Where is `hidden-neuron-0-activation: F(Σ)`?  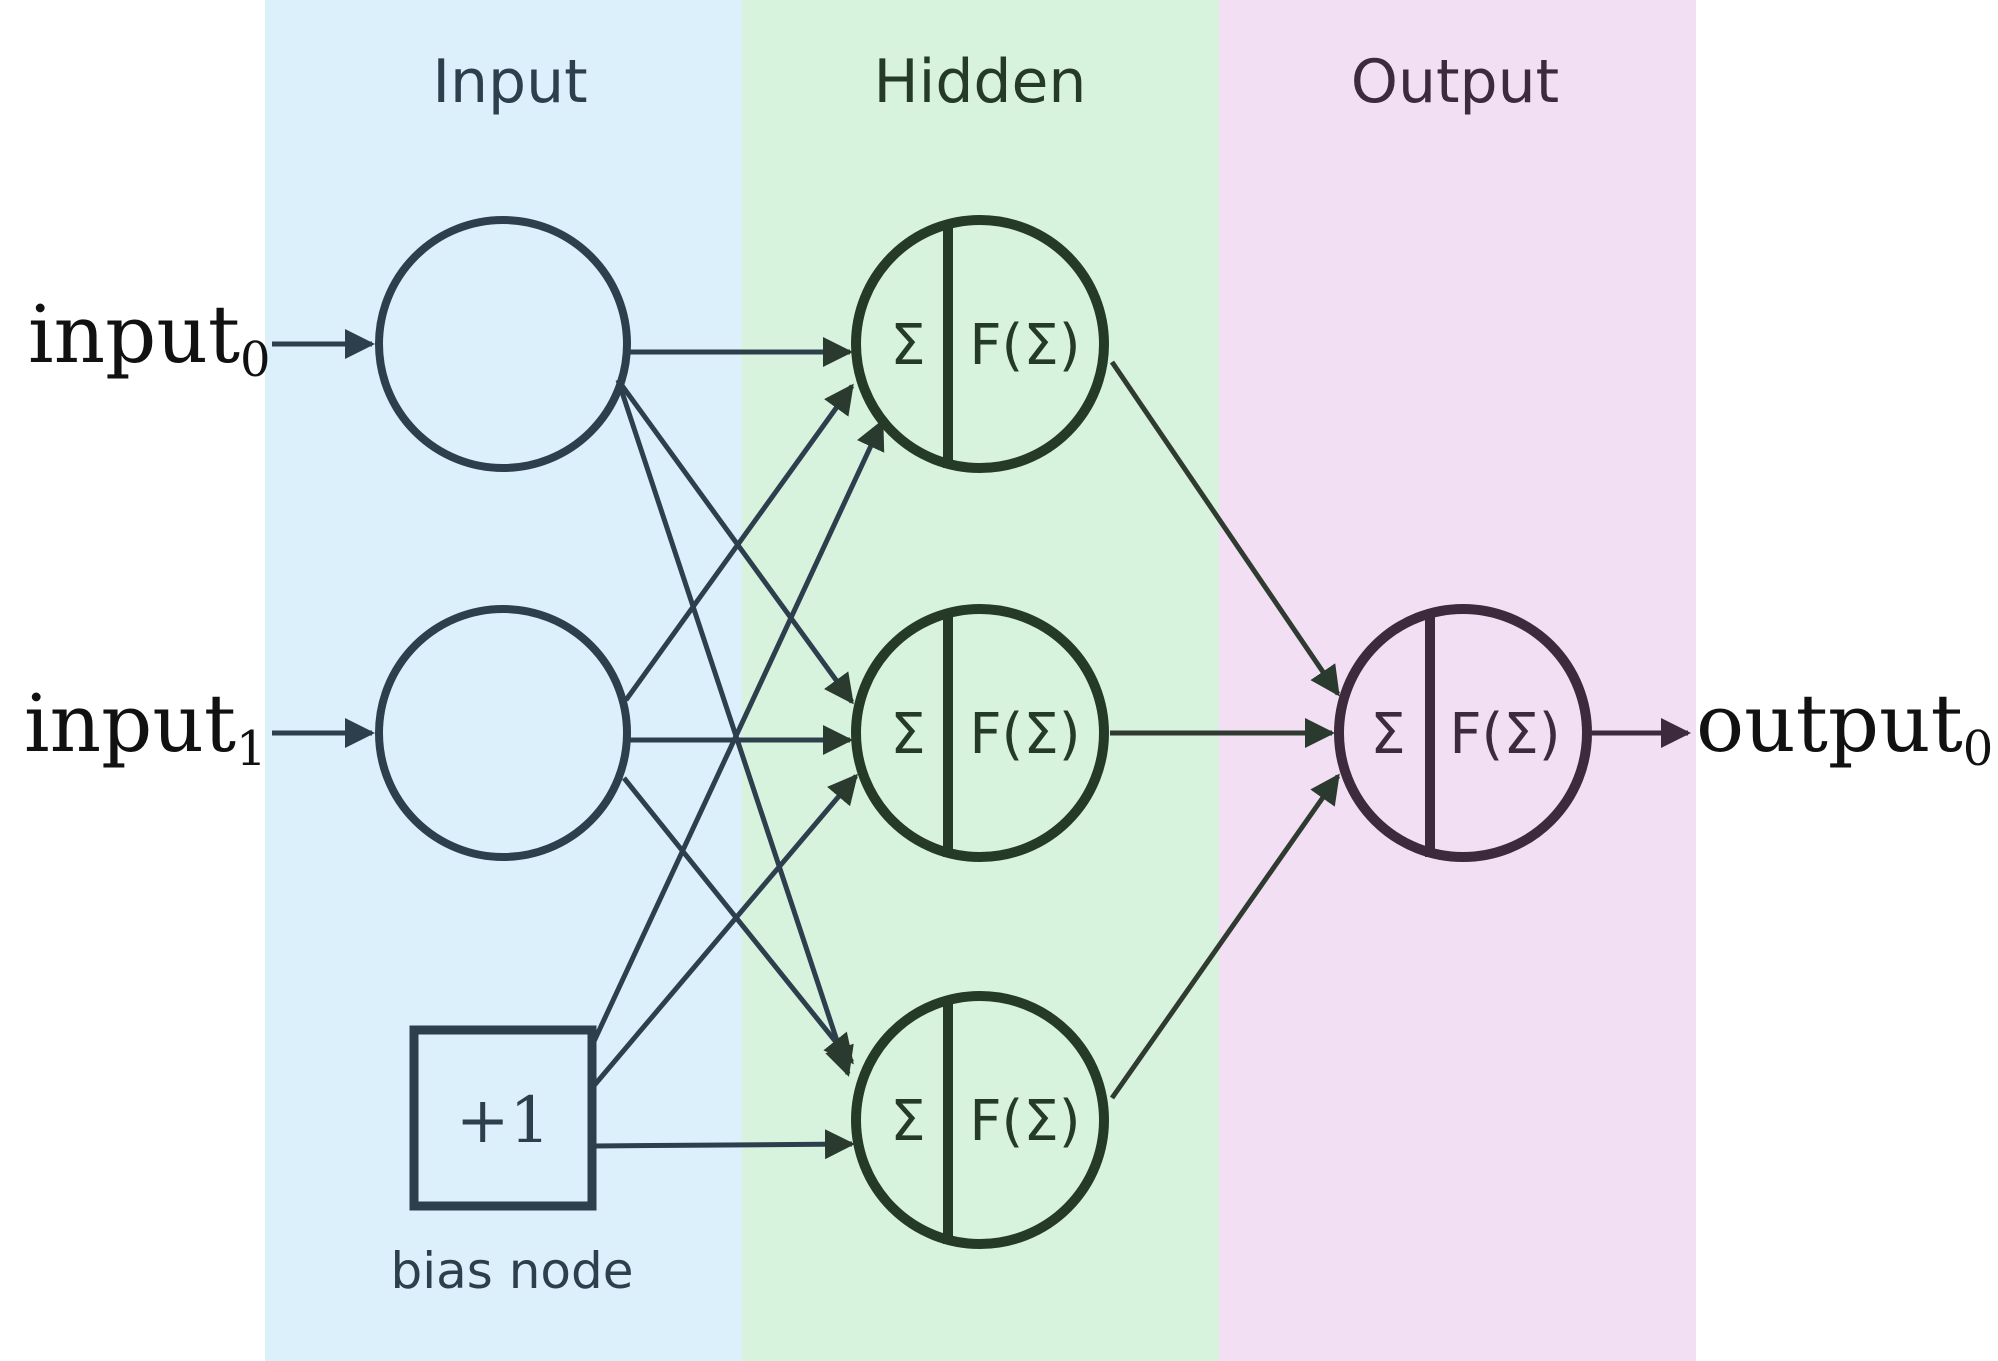
hidden-neuron-0-activation: F(Σ) is located at coordinates (1024, 345).